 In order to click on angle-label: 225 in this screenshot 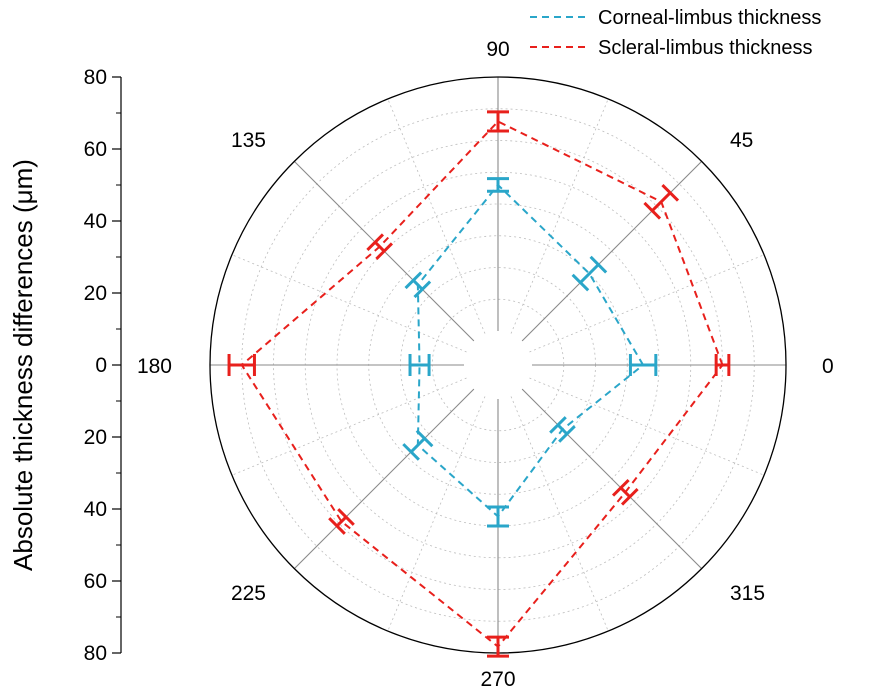, I will do `click(248, 593)`.